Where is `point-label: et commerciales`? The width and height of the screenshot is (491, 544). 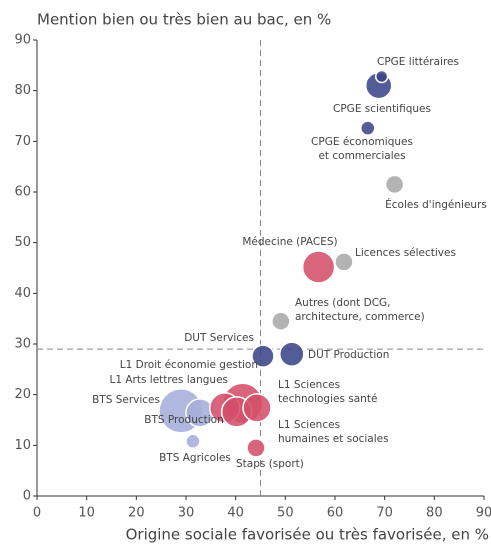
point-label: et commerciales is located at coordinates (361, 156).